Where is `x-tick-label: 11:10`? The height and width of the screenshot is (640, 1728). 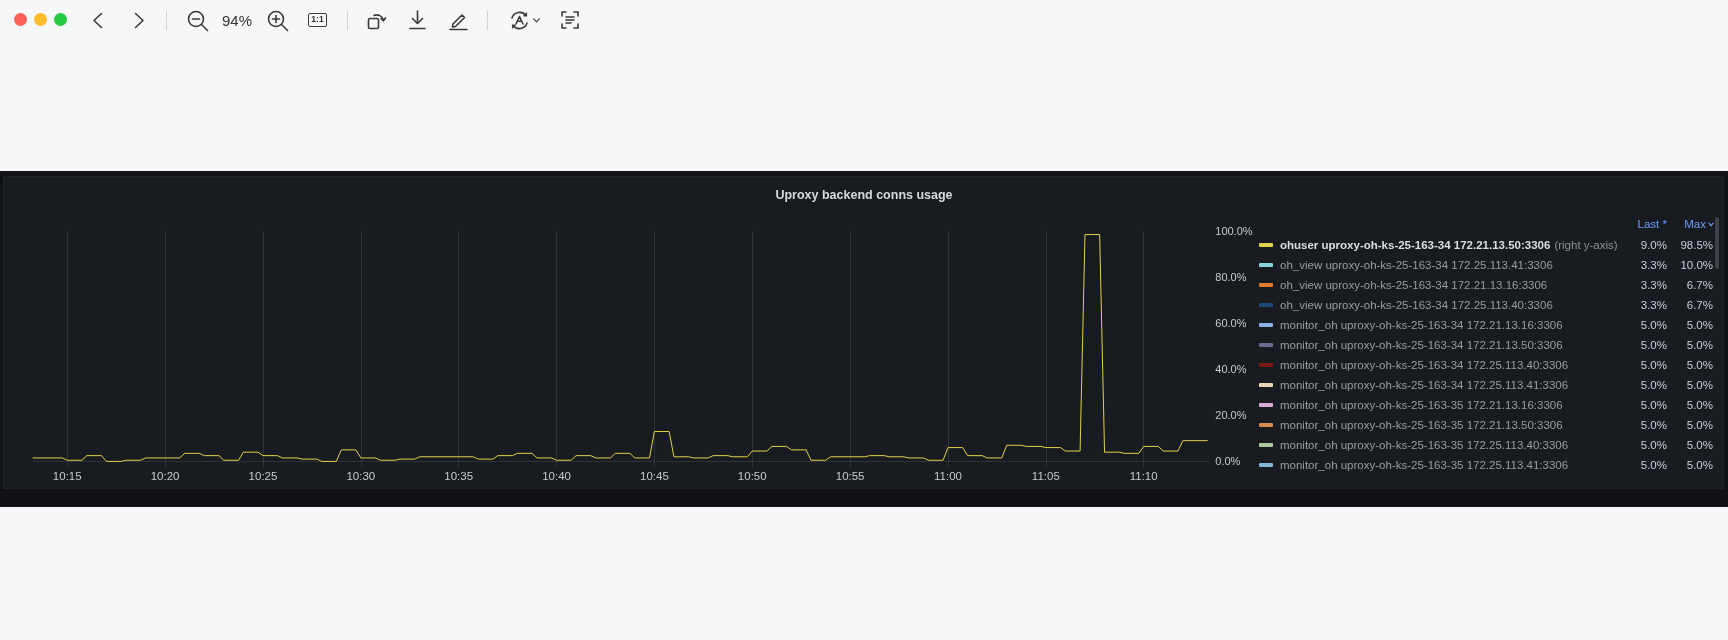
x-tick-label: 11:10 is located at coordinates (1143, 476).